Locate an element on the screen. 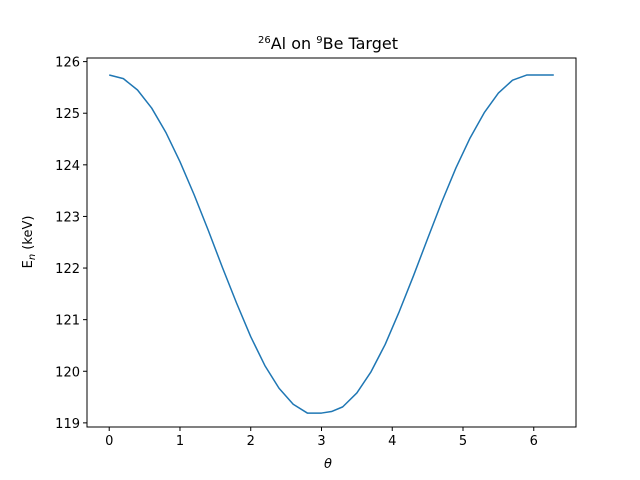 Image resolution: width=640 pixels, height=480 pixels. y-axis-label-subscript: n is located at coordinates (32, 257).